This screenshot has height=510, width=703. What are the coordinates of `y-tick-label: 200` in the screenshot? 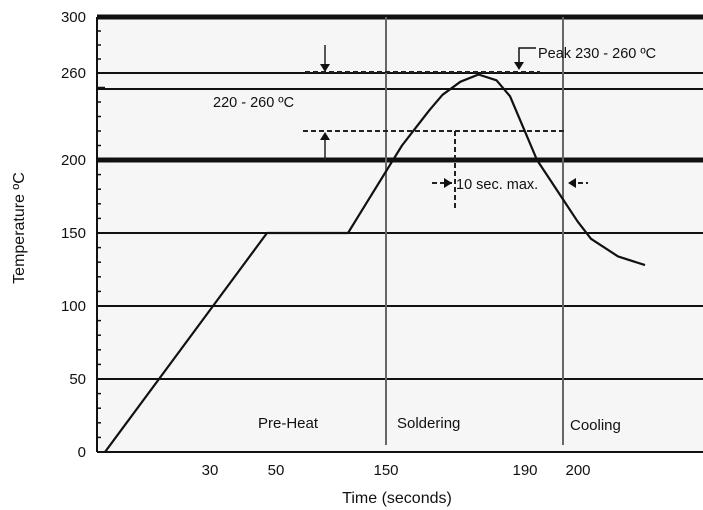 It's located at (73, 160).